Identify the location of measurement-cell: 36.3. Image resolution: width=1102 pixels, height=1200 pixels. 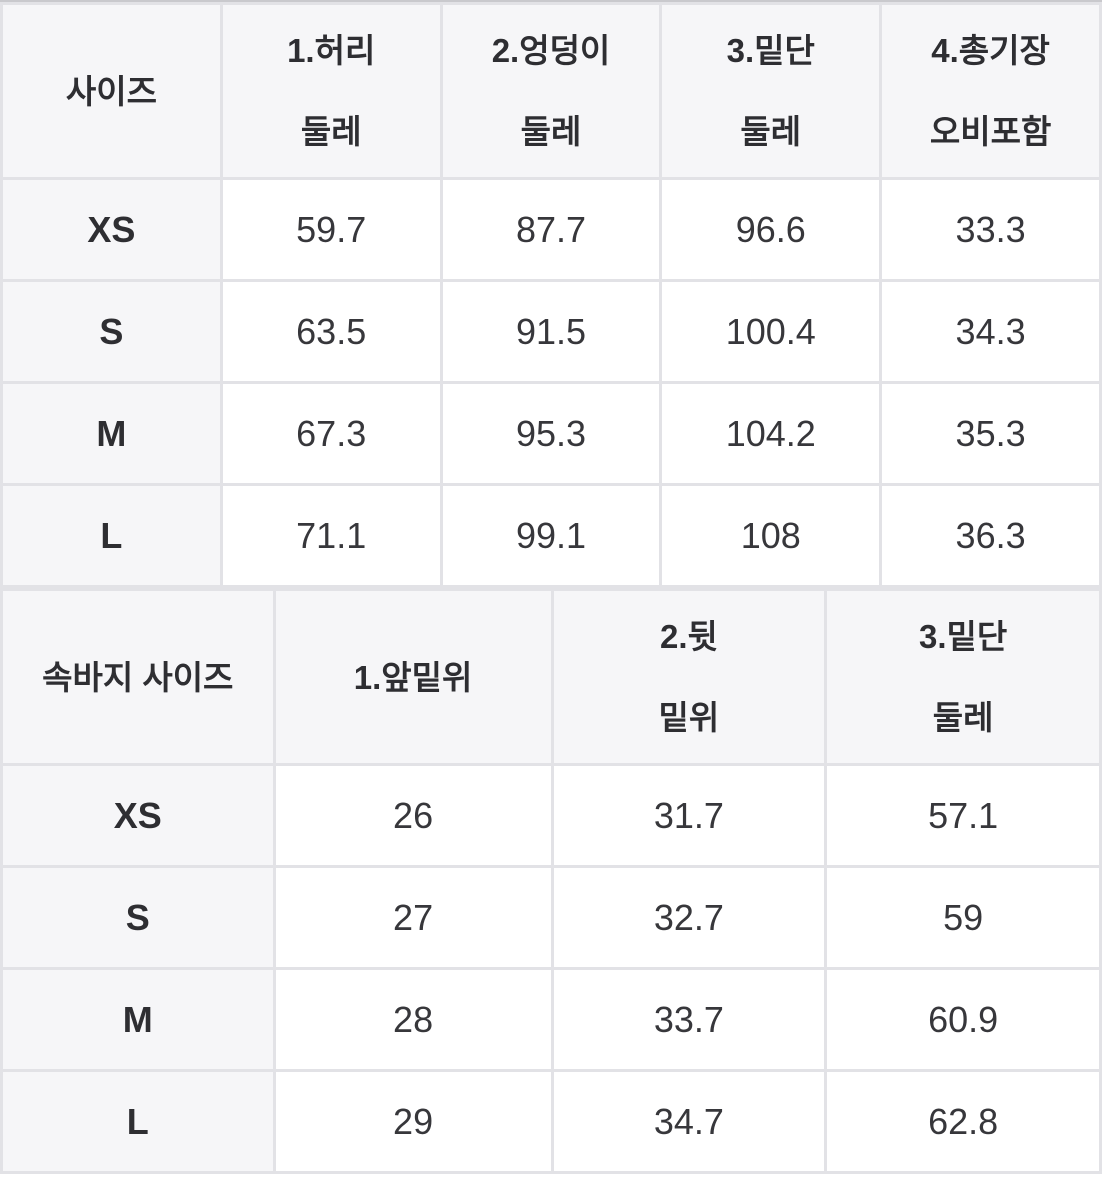
(990, 535).